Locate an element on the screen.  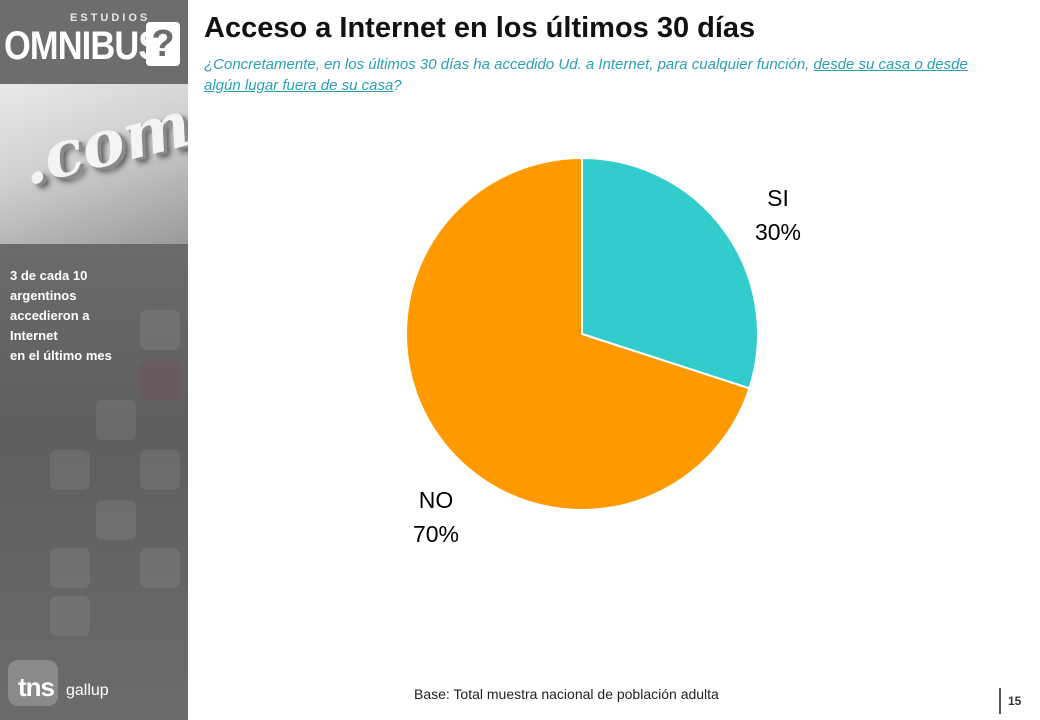
pie-slice-si is located at coordinates (670, 273).